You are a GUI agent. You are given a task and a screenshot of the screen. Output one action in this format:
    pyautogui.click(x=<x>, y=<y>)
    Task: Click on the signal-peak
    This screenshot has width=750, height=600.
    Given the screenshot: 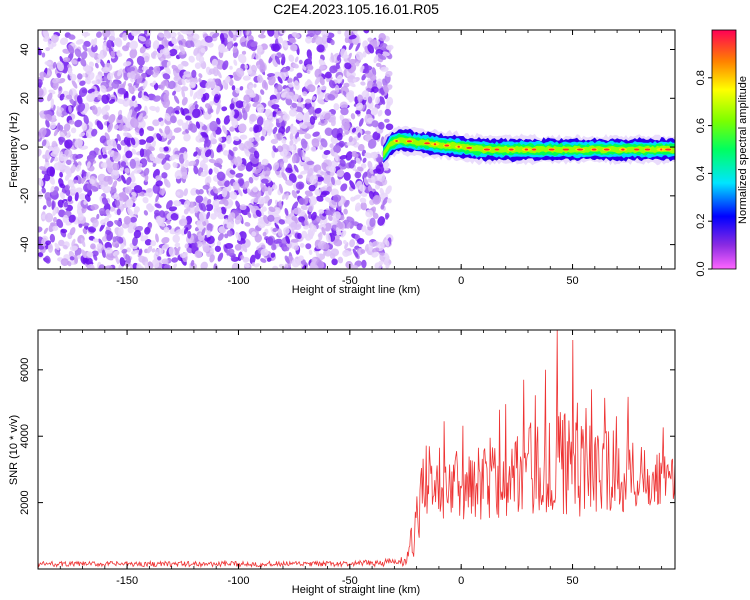 What is the action you would take?
    pyautogui.click(x=623, y=149)
    